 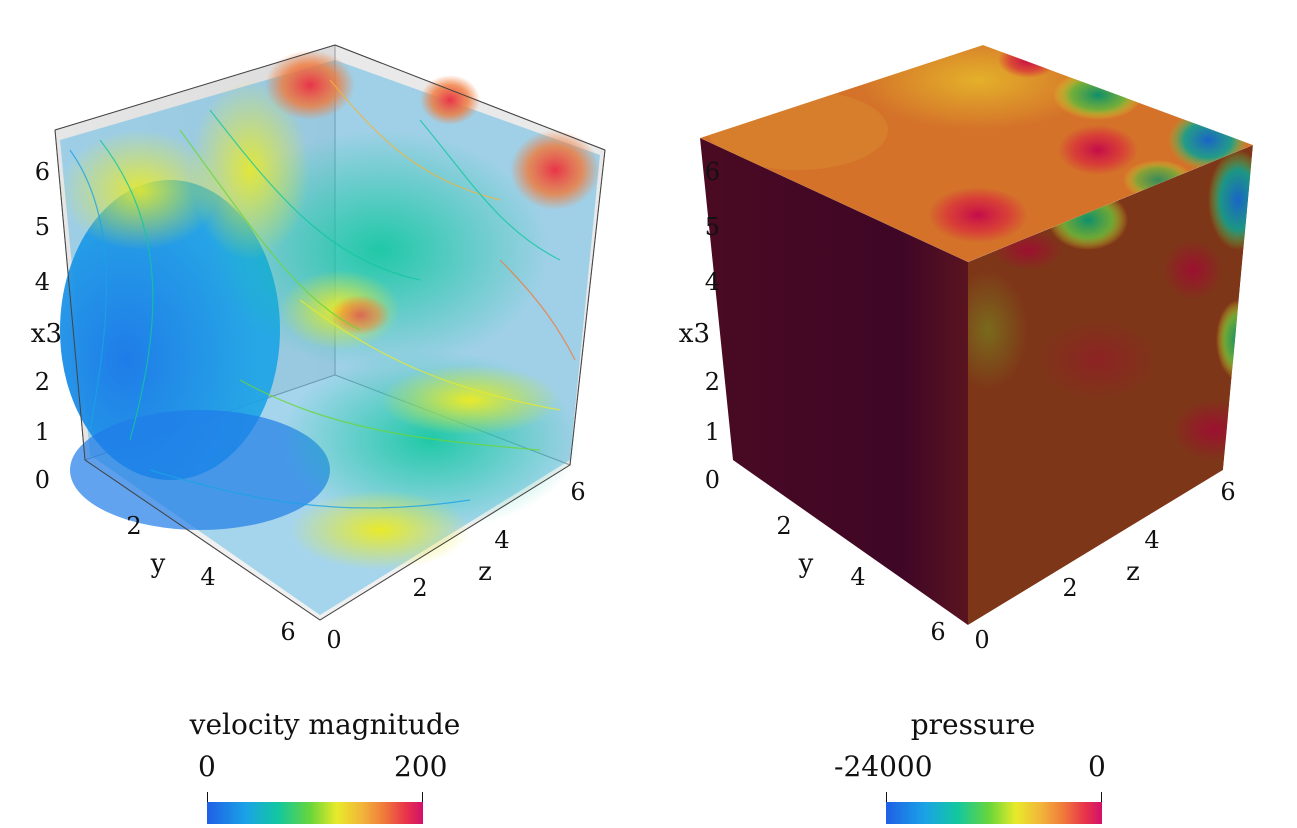 I want to click on velocity-colorbar-title: velocity magnitude, so click(x=325, y=724).